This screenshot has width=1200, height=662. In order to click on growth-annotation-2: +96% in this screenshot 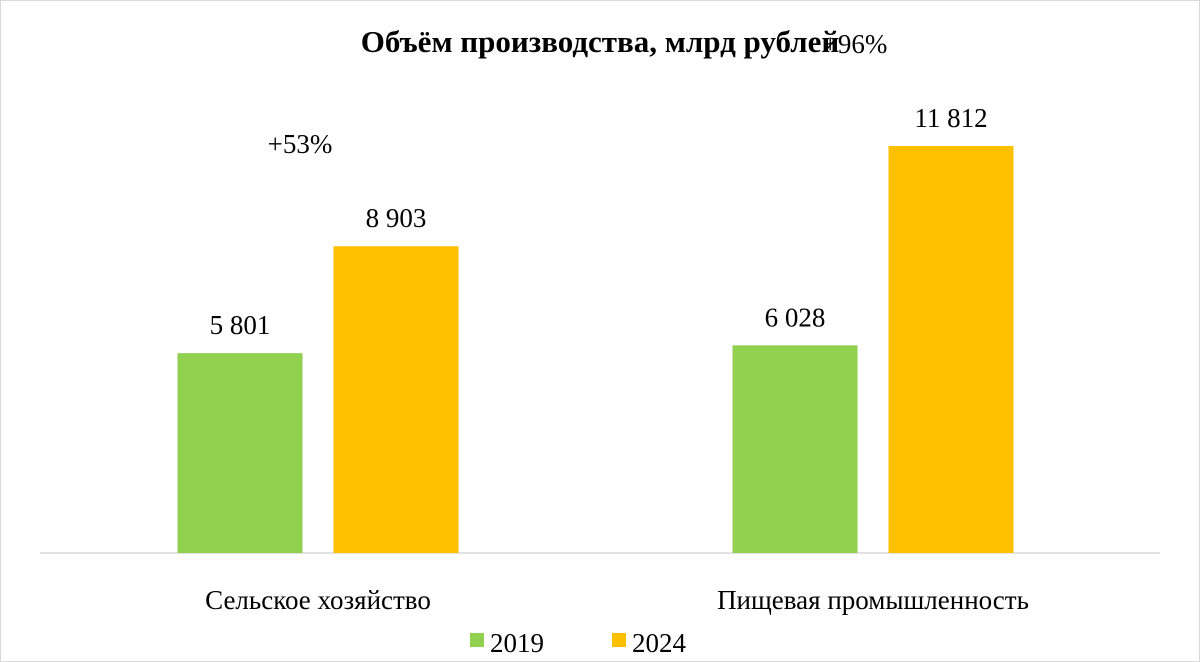, I will do `click(855, 44)`.